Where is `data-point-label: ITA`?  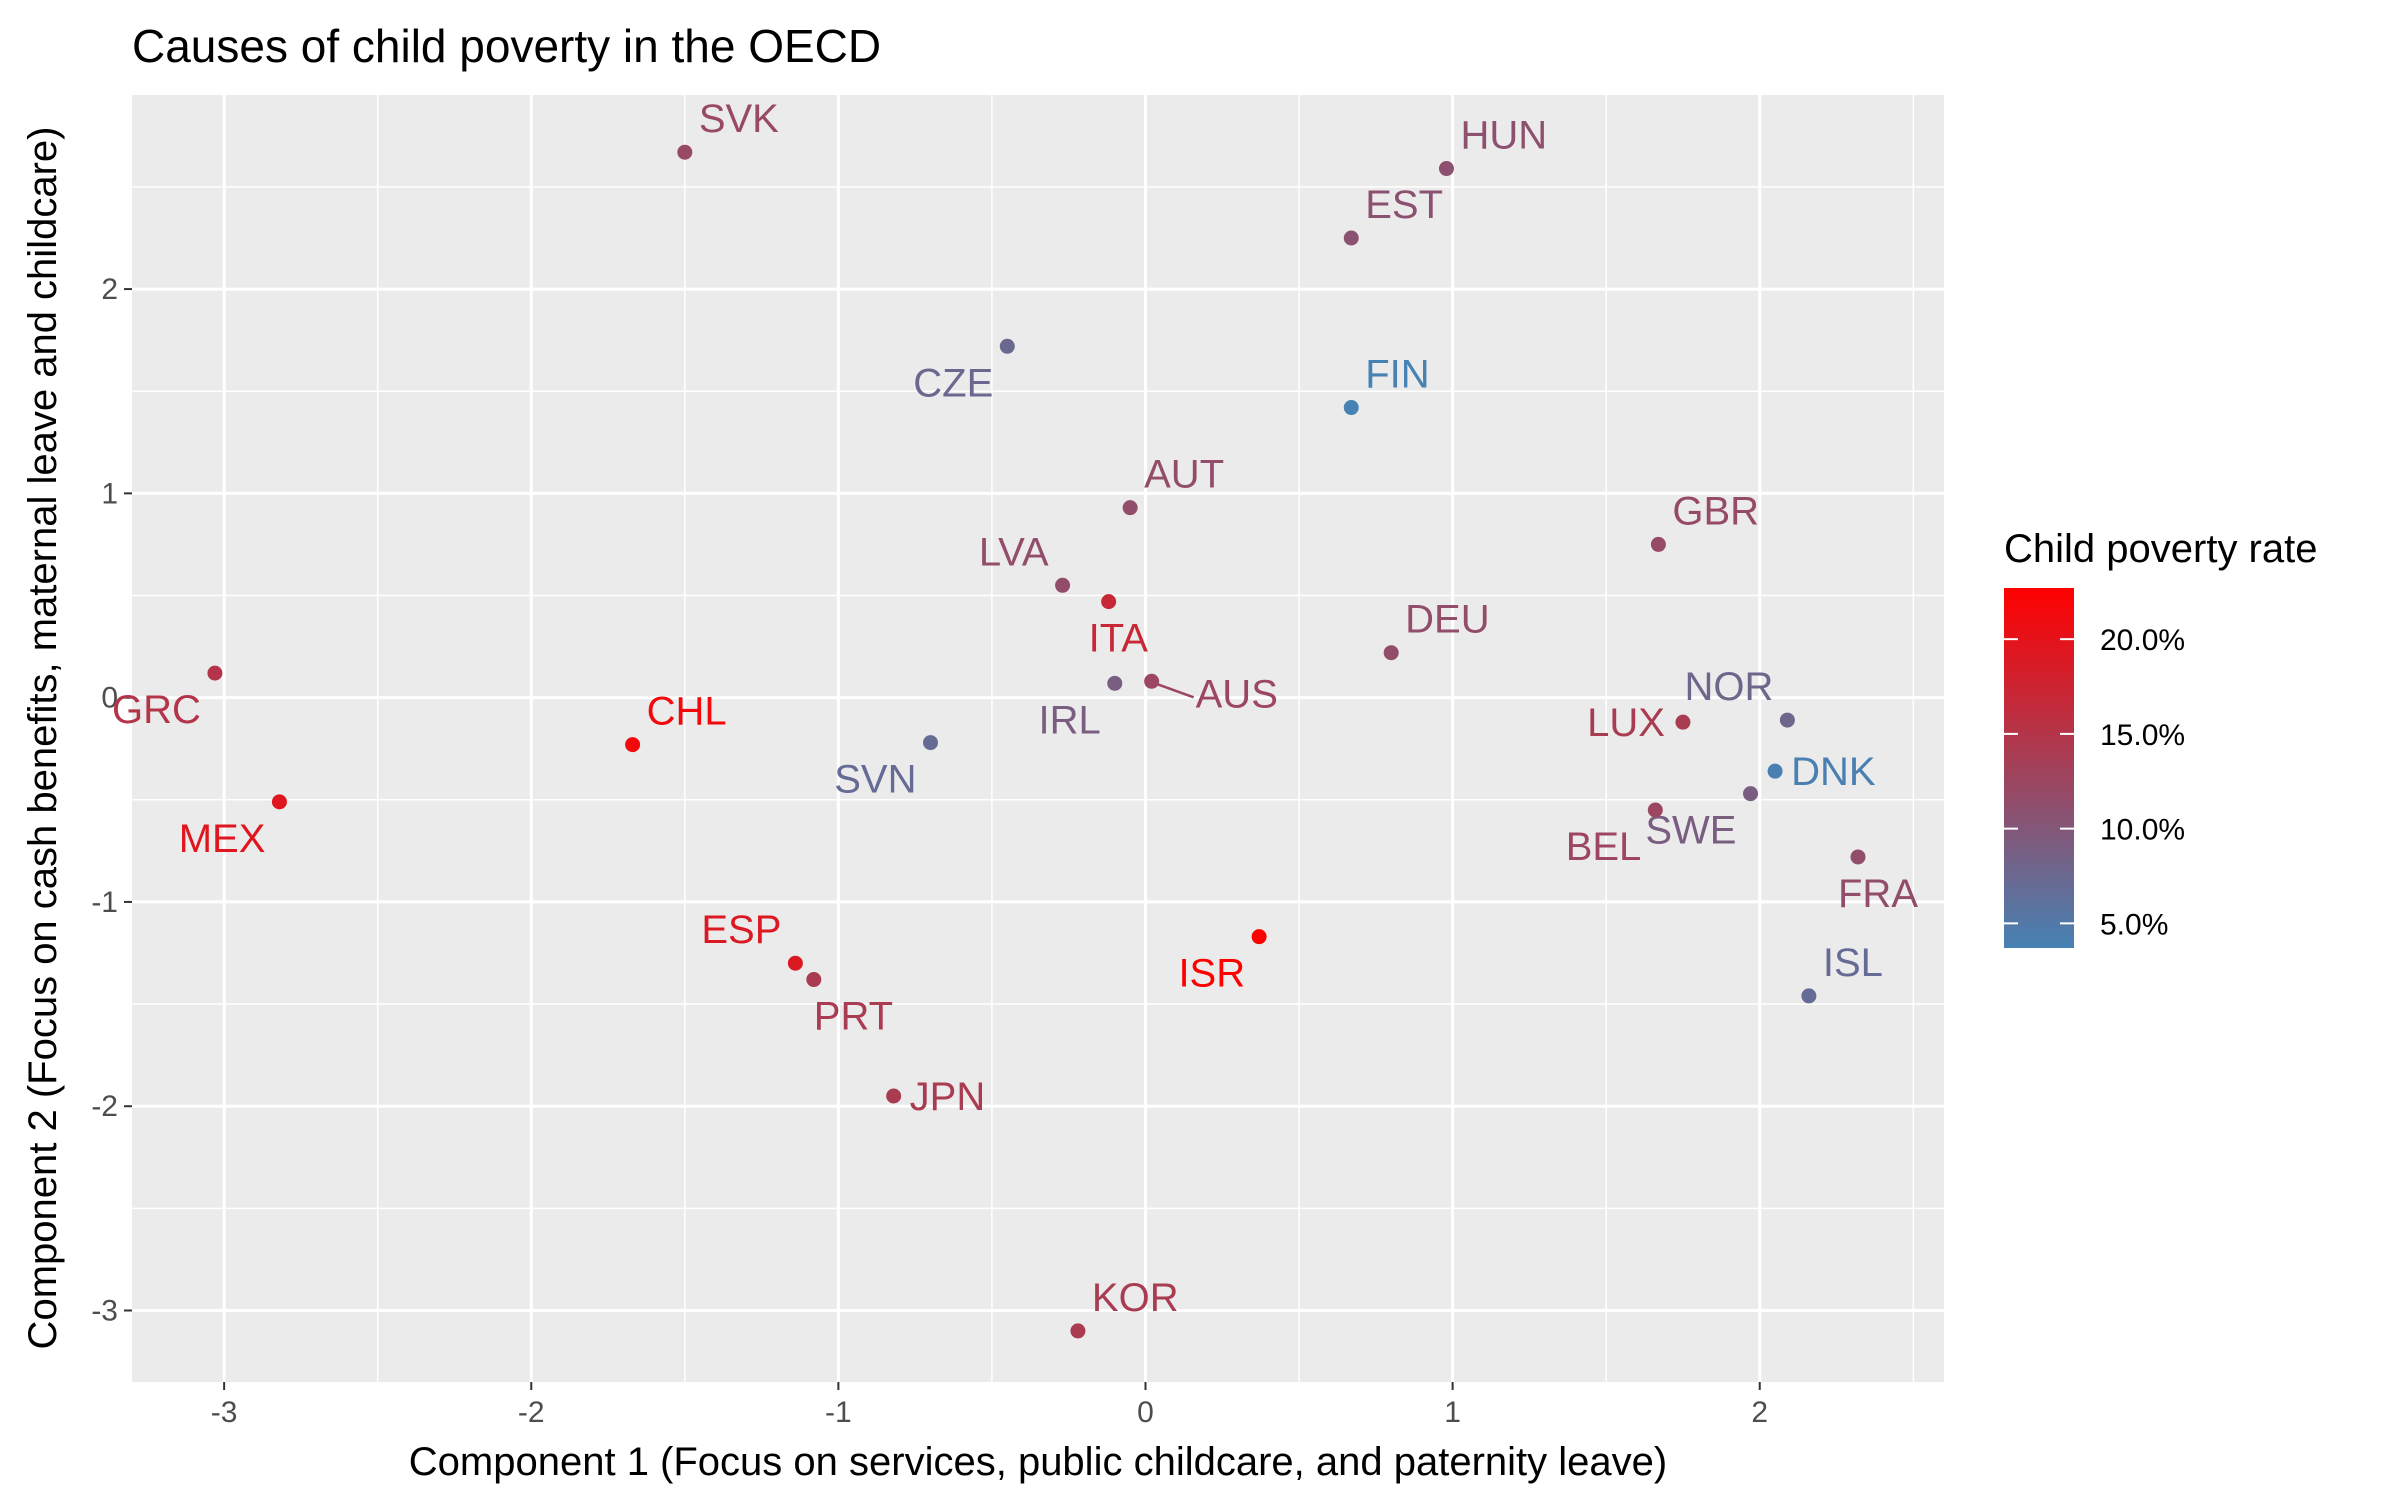 data-point-label: ITA is located at coordinates (1119, 639).